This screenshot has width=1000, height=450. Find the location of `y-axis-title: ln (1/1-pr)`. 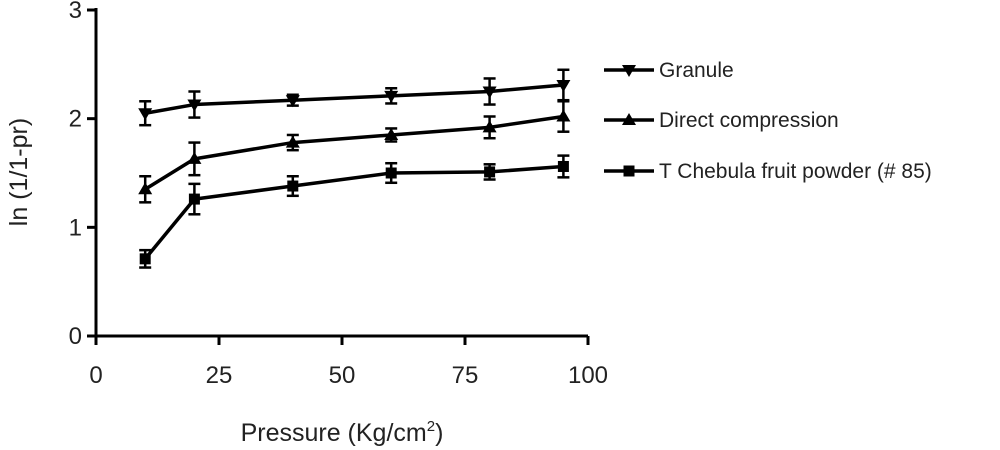

y-axis-title: ln (1/1-pr) is located at coordinates (19, 172).